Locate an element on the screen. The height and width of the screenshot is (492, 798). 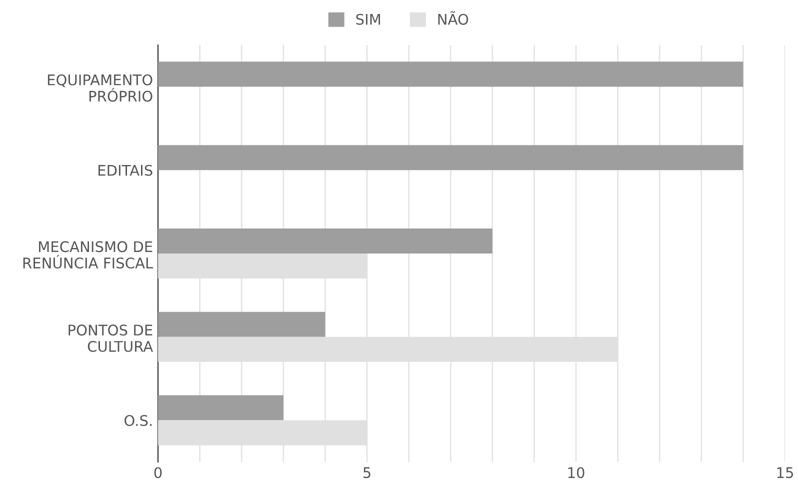
y-tick-label: O.S. is located at coordinates (138, 420).